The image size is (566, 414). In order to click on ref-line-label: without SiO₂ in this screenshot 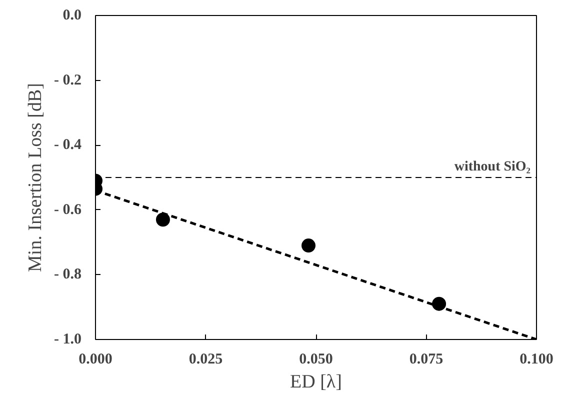, I will do `click(492, 167)`.